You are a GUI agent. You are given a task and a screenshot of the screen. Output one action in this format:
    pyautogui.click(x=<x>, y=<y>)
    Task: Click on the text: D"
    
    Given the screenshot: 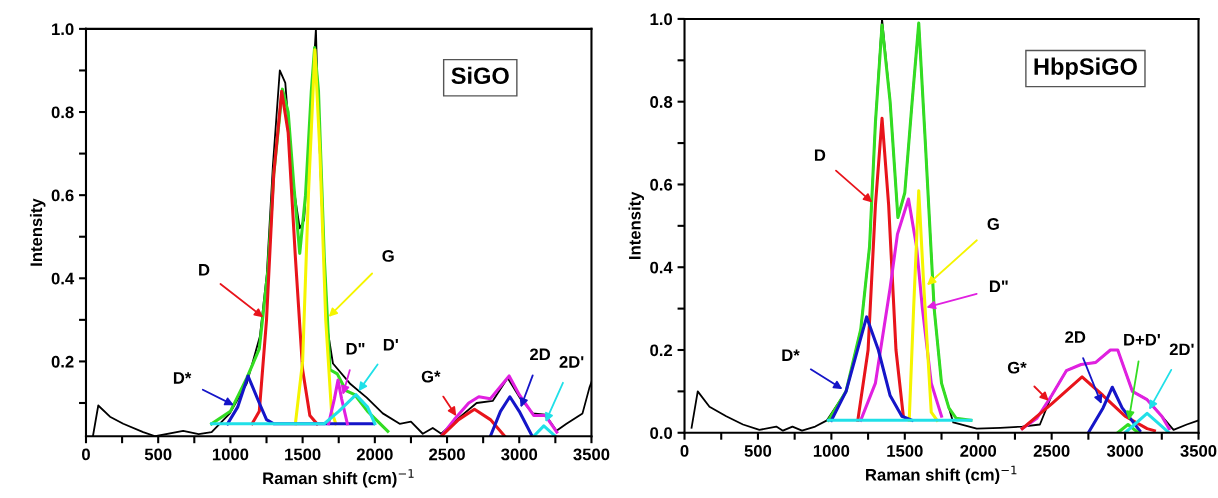 What is the action you would take?
    pyautogui.click(x=998, y=286)
    